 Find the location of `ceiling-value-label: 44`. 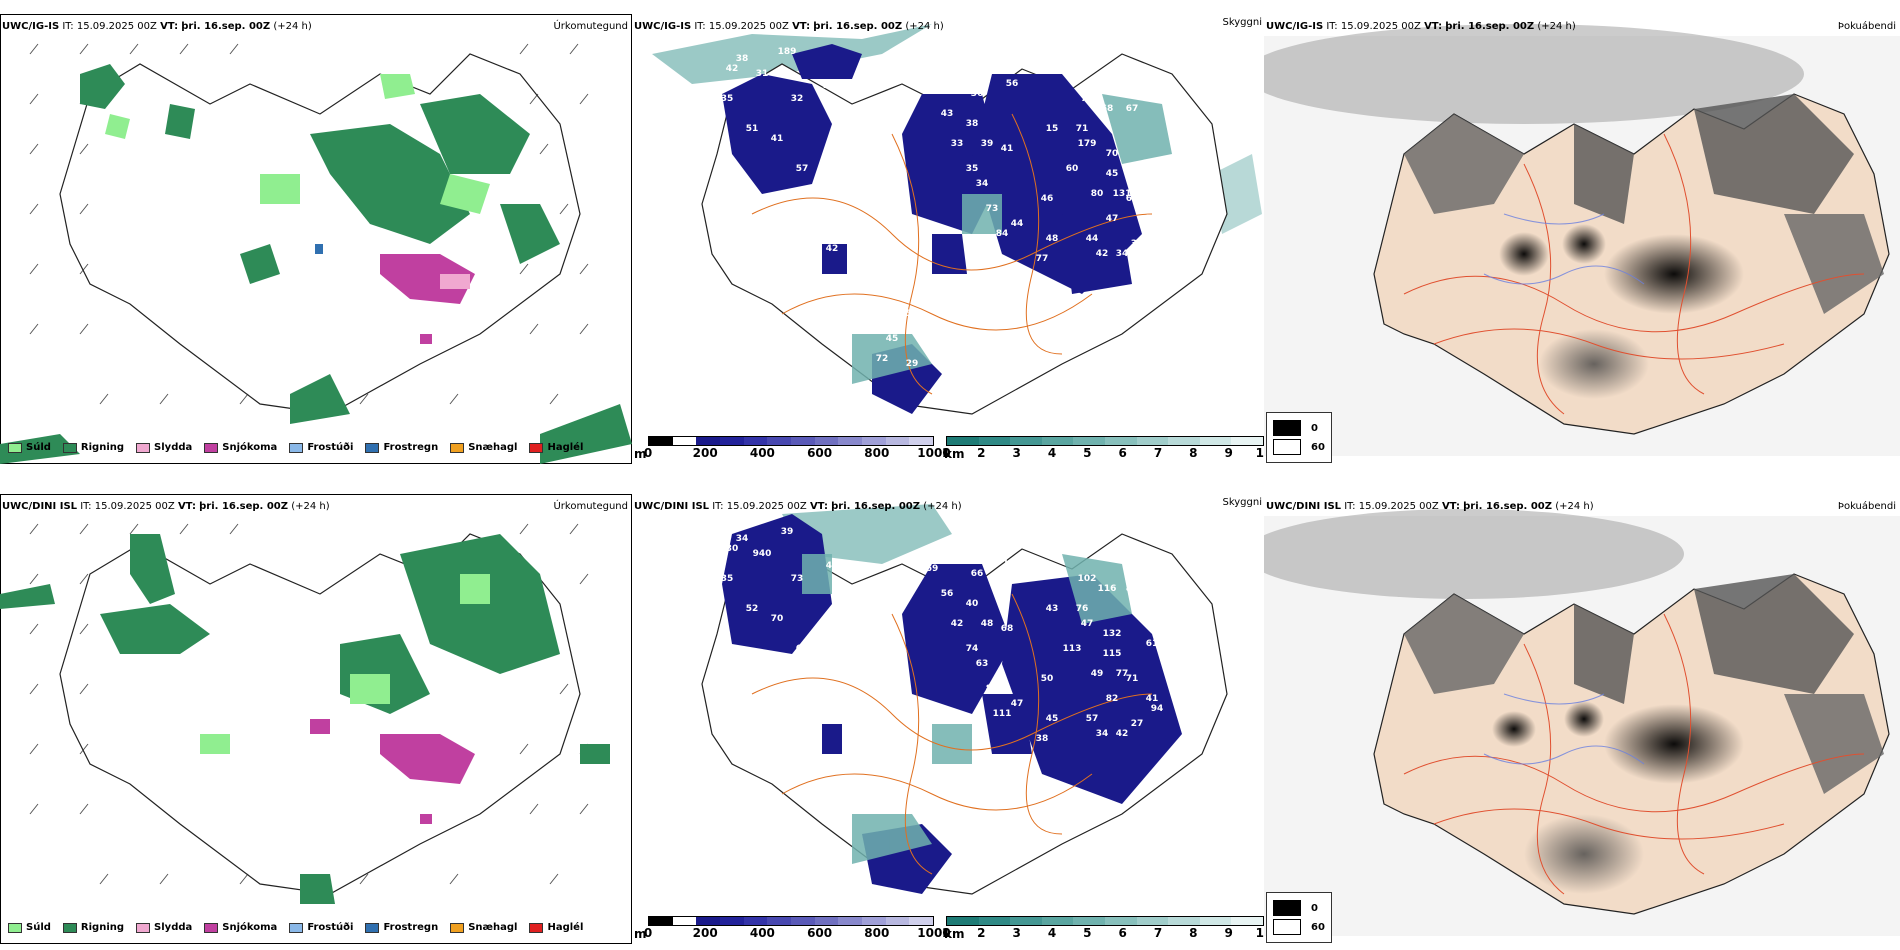

ceiling-value-label: 44 is located at coordinates (1092, 239).